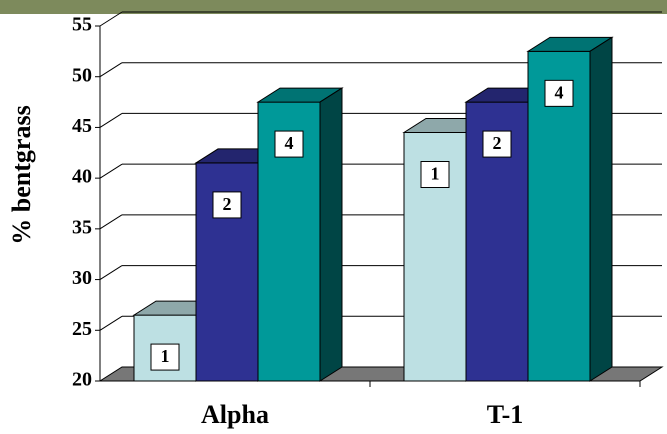 Image resolution: width=667 pixels, height=434 pixels. Describe the element at coordinates (82, 177) in the screenshot. I see `y-tick-label: 40` at that location.